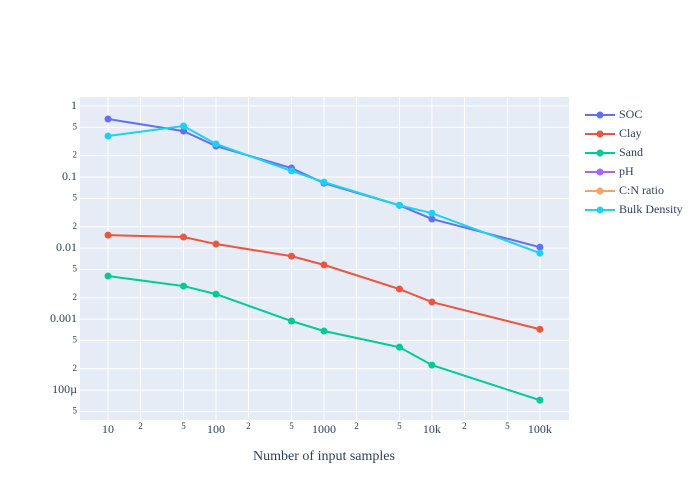  What do you see at coordinates (540, 429) in the screenshot?
I see `x-tick-label: 100k` at bounding box center [540, 429].